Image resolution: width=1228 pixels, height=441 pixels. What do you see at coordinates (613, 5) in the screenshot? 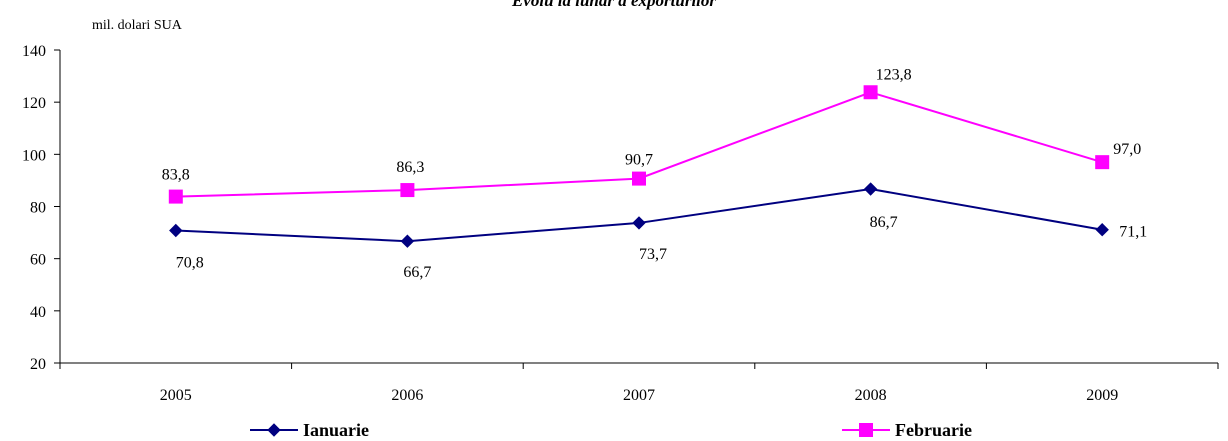
I see `chart-title: Evolu ia lunar a exporturilor` at bounding box center [613, 5].